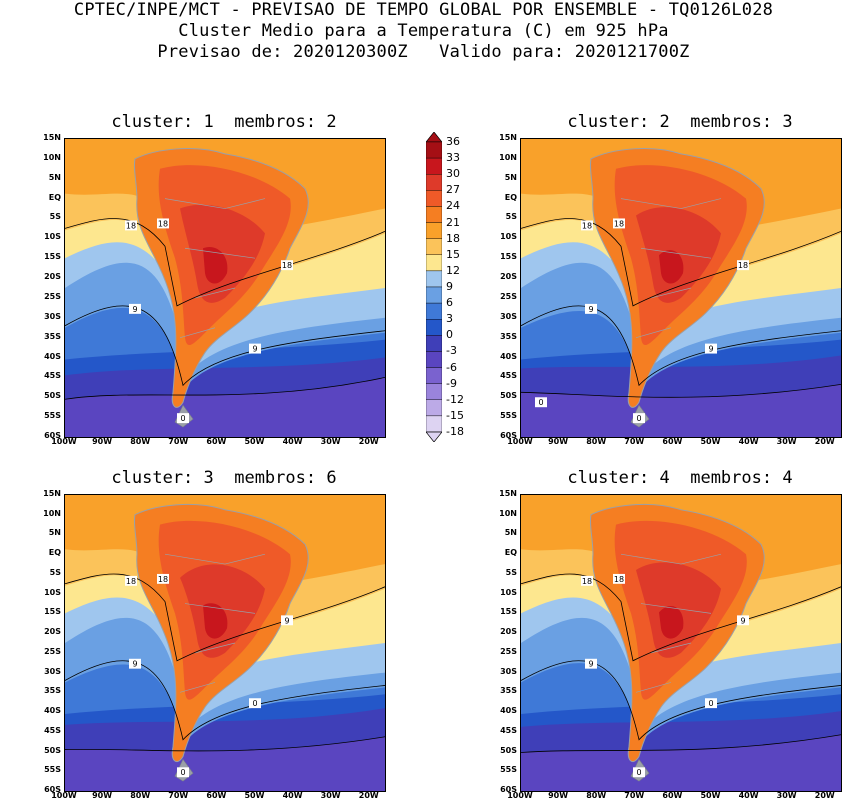 This screenshot has width=847, height=803. I want to click on lat-tick-label: 30S, so click(508, 671).